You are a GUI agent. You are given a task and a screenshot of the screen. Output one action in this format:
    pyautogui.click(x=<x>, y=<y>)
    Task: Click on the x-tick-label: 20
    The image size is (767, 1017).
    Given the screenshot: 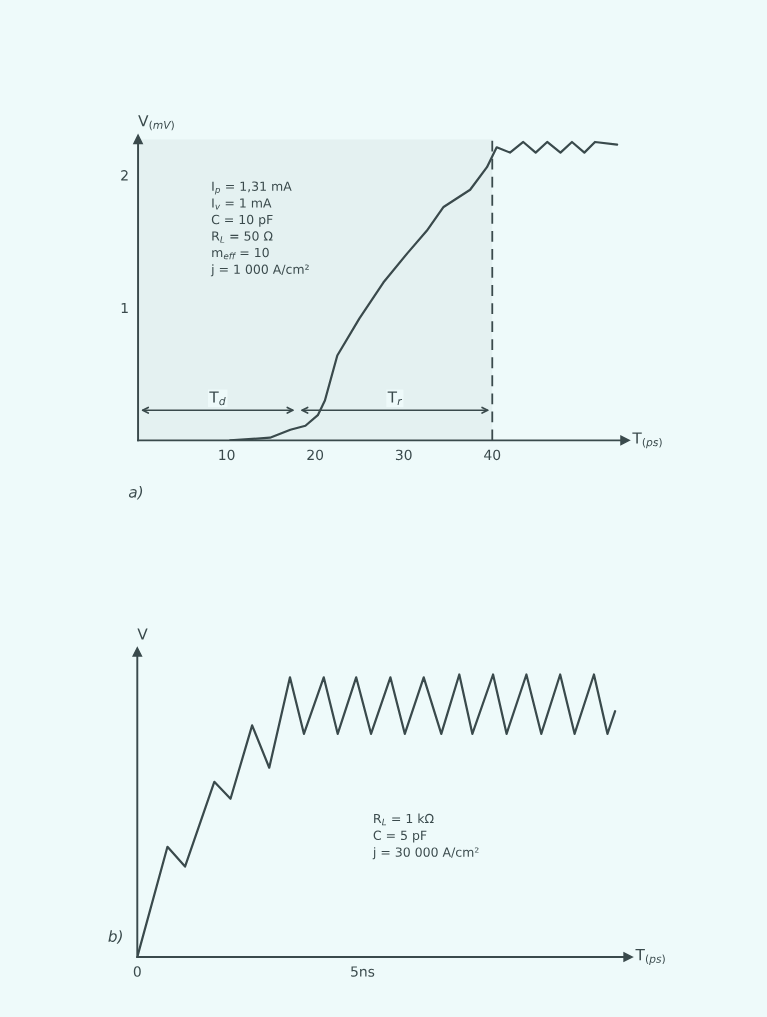 What is the action you would take?
    pyautogui.click(x=315, y=455)
    